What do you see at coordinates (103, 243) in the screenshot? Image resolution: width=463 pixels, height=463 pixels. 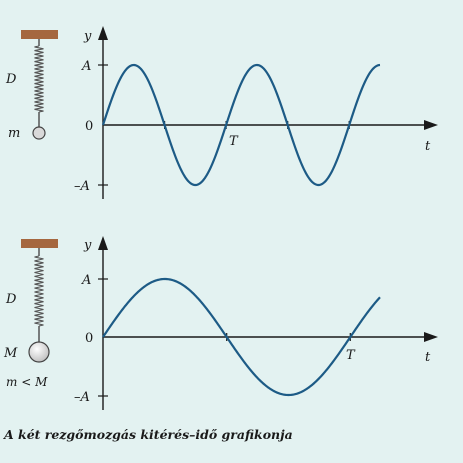 I see `bottom-y-axis-arrow-icon` at bounding box center [103, 243].